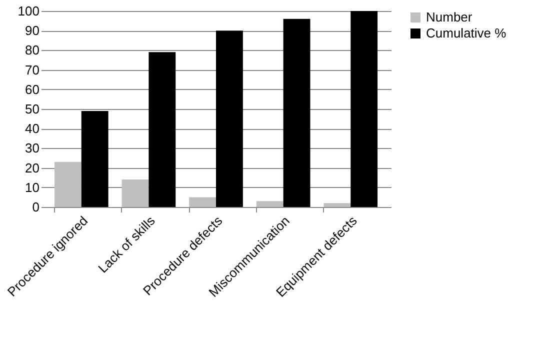 The height and width of the screenshot is (338, 556). I want to click on legend-label: Number, so click(449, 17).